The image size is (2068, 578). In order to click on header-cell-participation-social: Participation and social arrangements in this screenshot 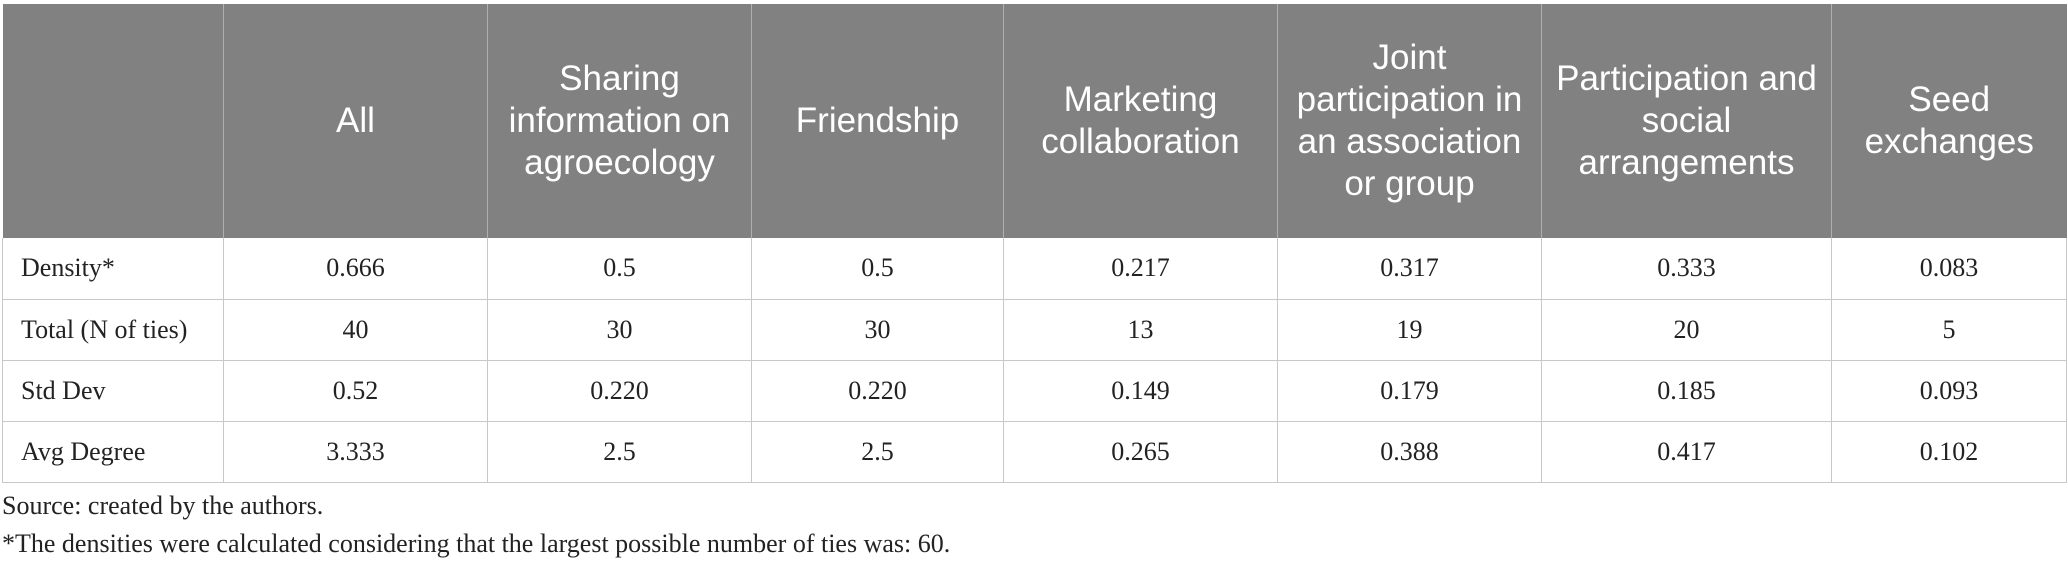, I will do `click(1686, 121)`.